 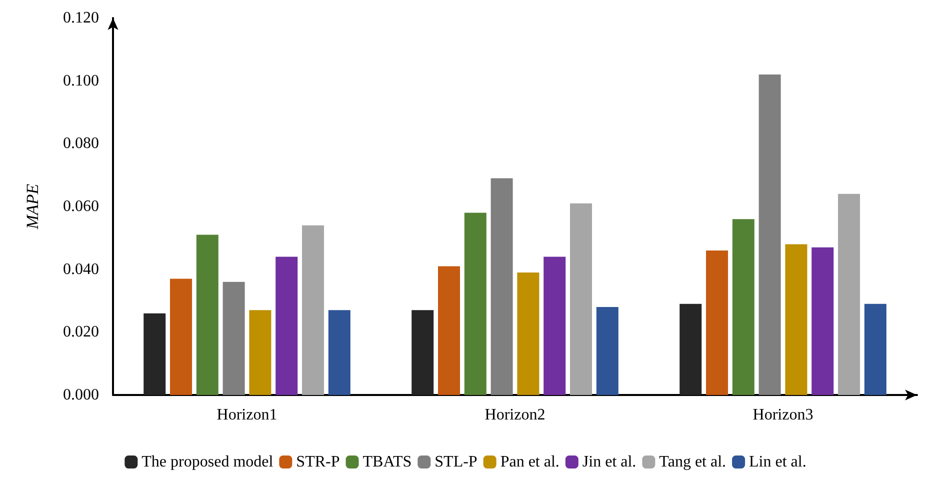 What do you see at coordinates (530, 462) in the screenshot?
I see `legend-label: Pan et al.` at bounding box center [530, 462].